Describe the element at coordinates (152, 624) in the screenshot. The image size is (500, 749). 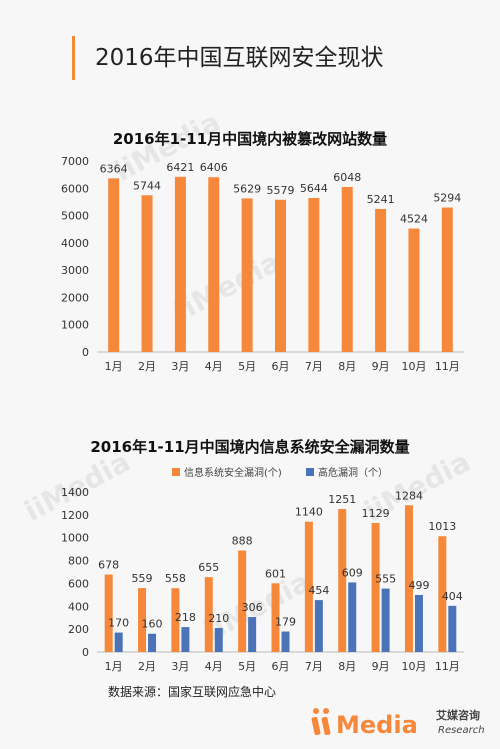
I see `data-label: 160` at that location.